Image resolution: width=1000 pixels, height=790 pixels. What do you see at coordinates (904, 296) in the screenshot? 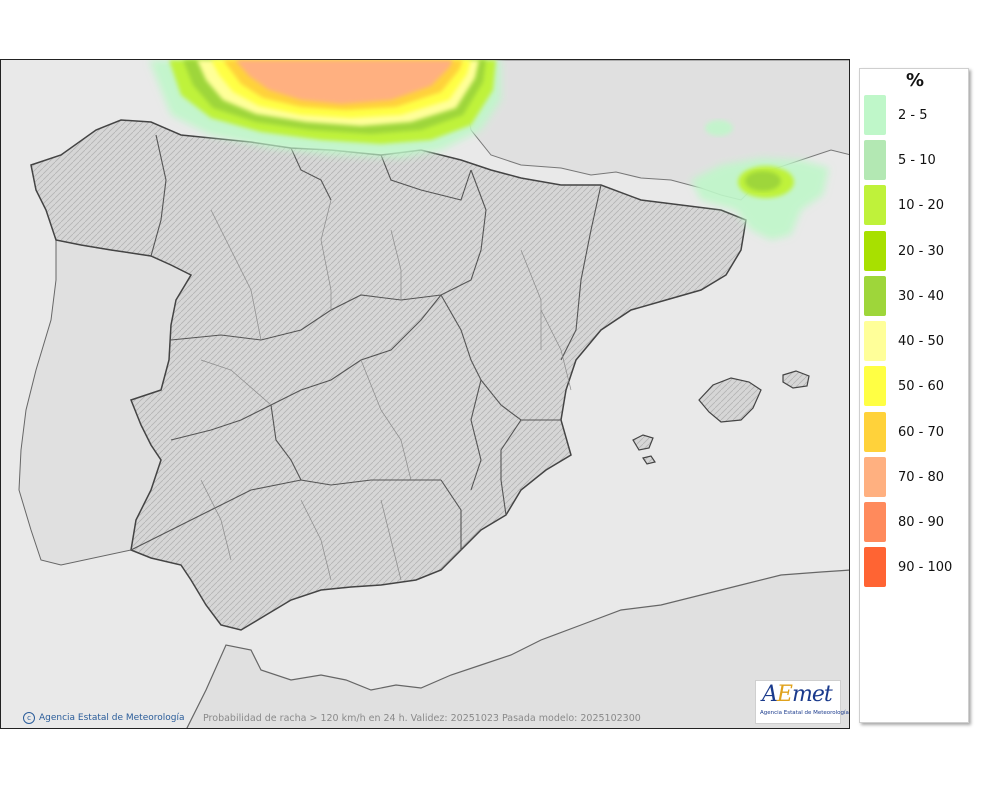
I see `legend-item: 30 - 40` at bounding box center [904, 296].